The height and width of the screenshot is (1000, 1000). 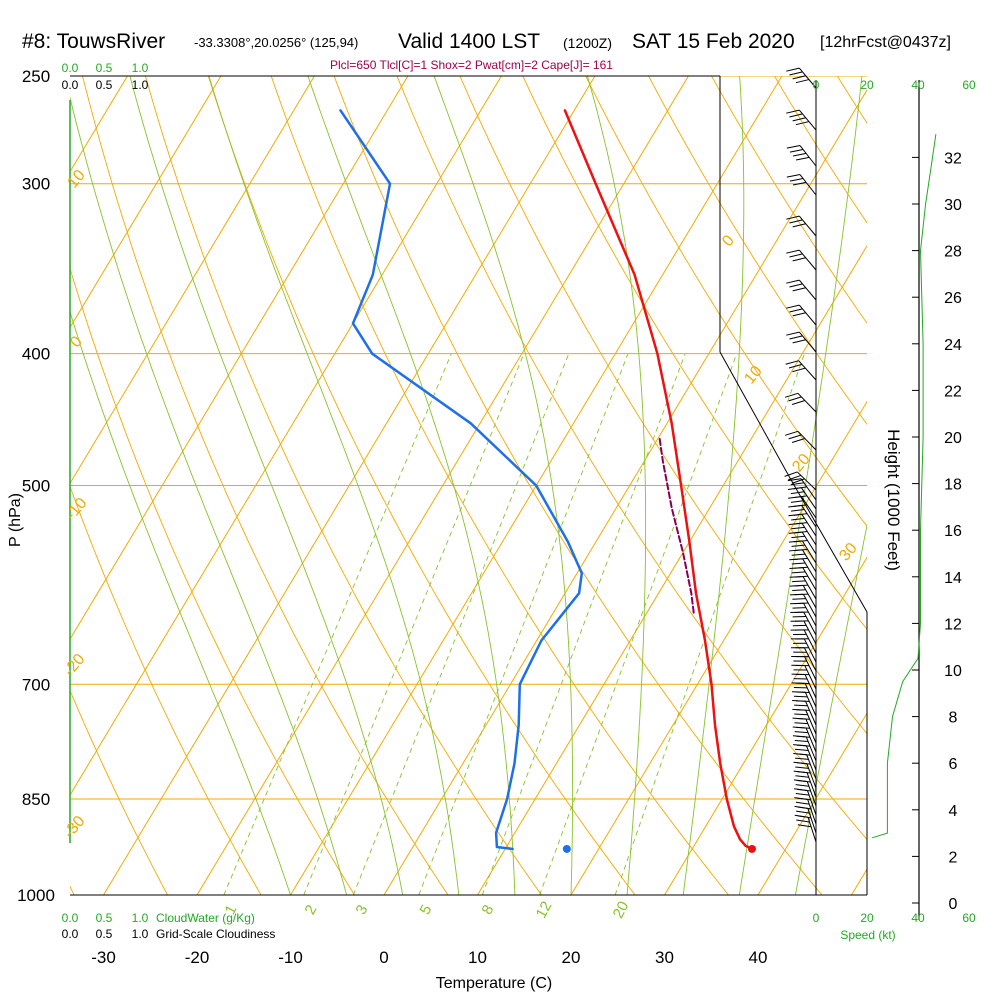 I want to click on pressure-tick-label: 250, so click(x=36, y=76).